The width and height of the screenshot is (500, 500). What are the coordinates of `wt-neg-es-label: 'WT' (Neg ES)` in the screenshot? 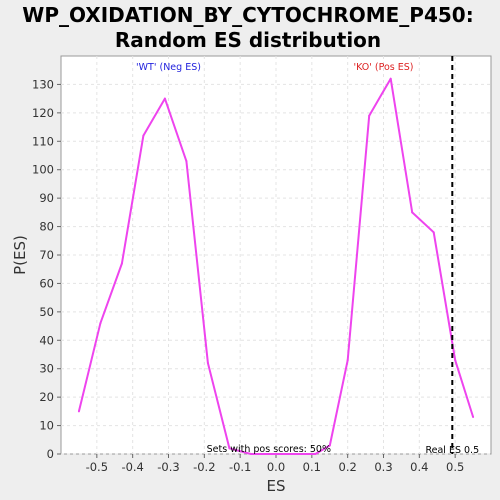 It's located at (168, 67).